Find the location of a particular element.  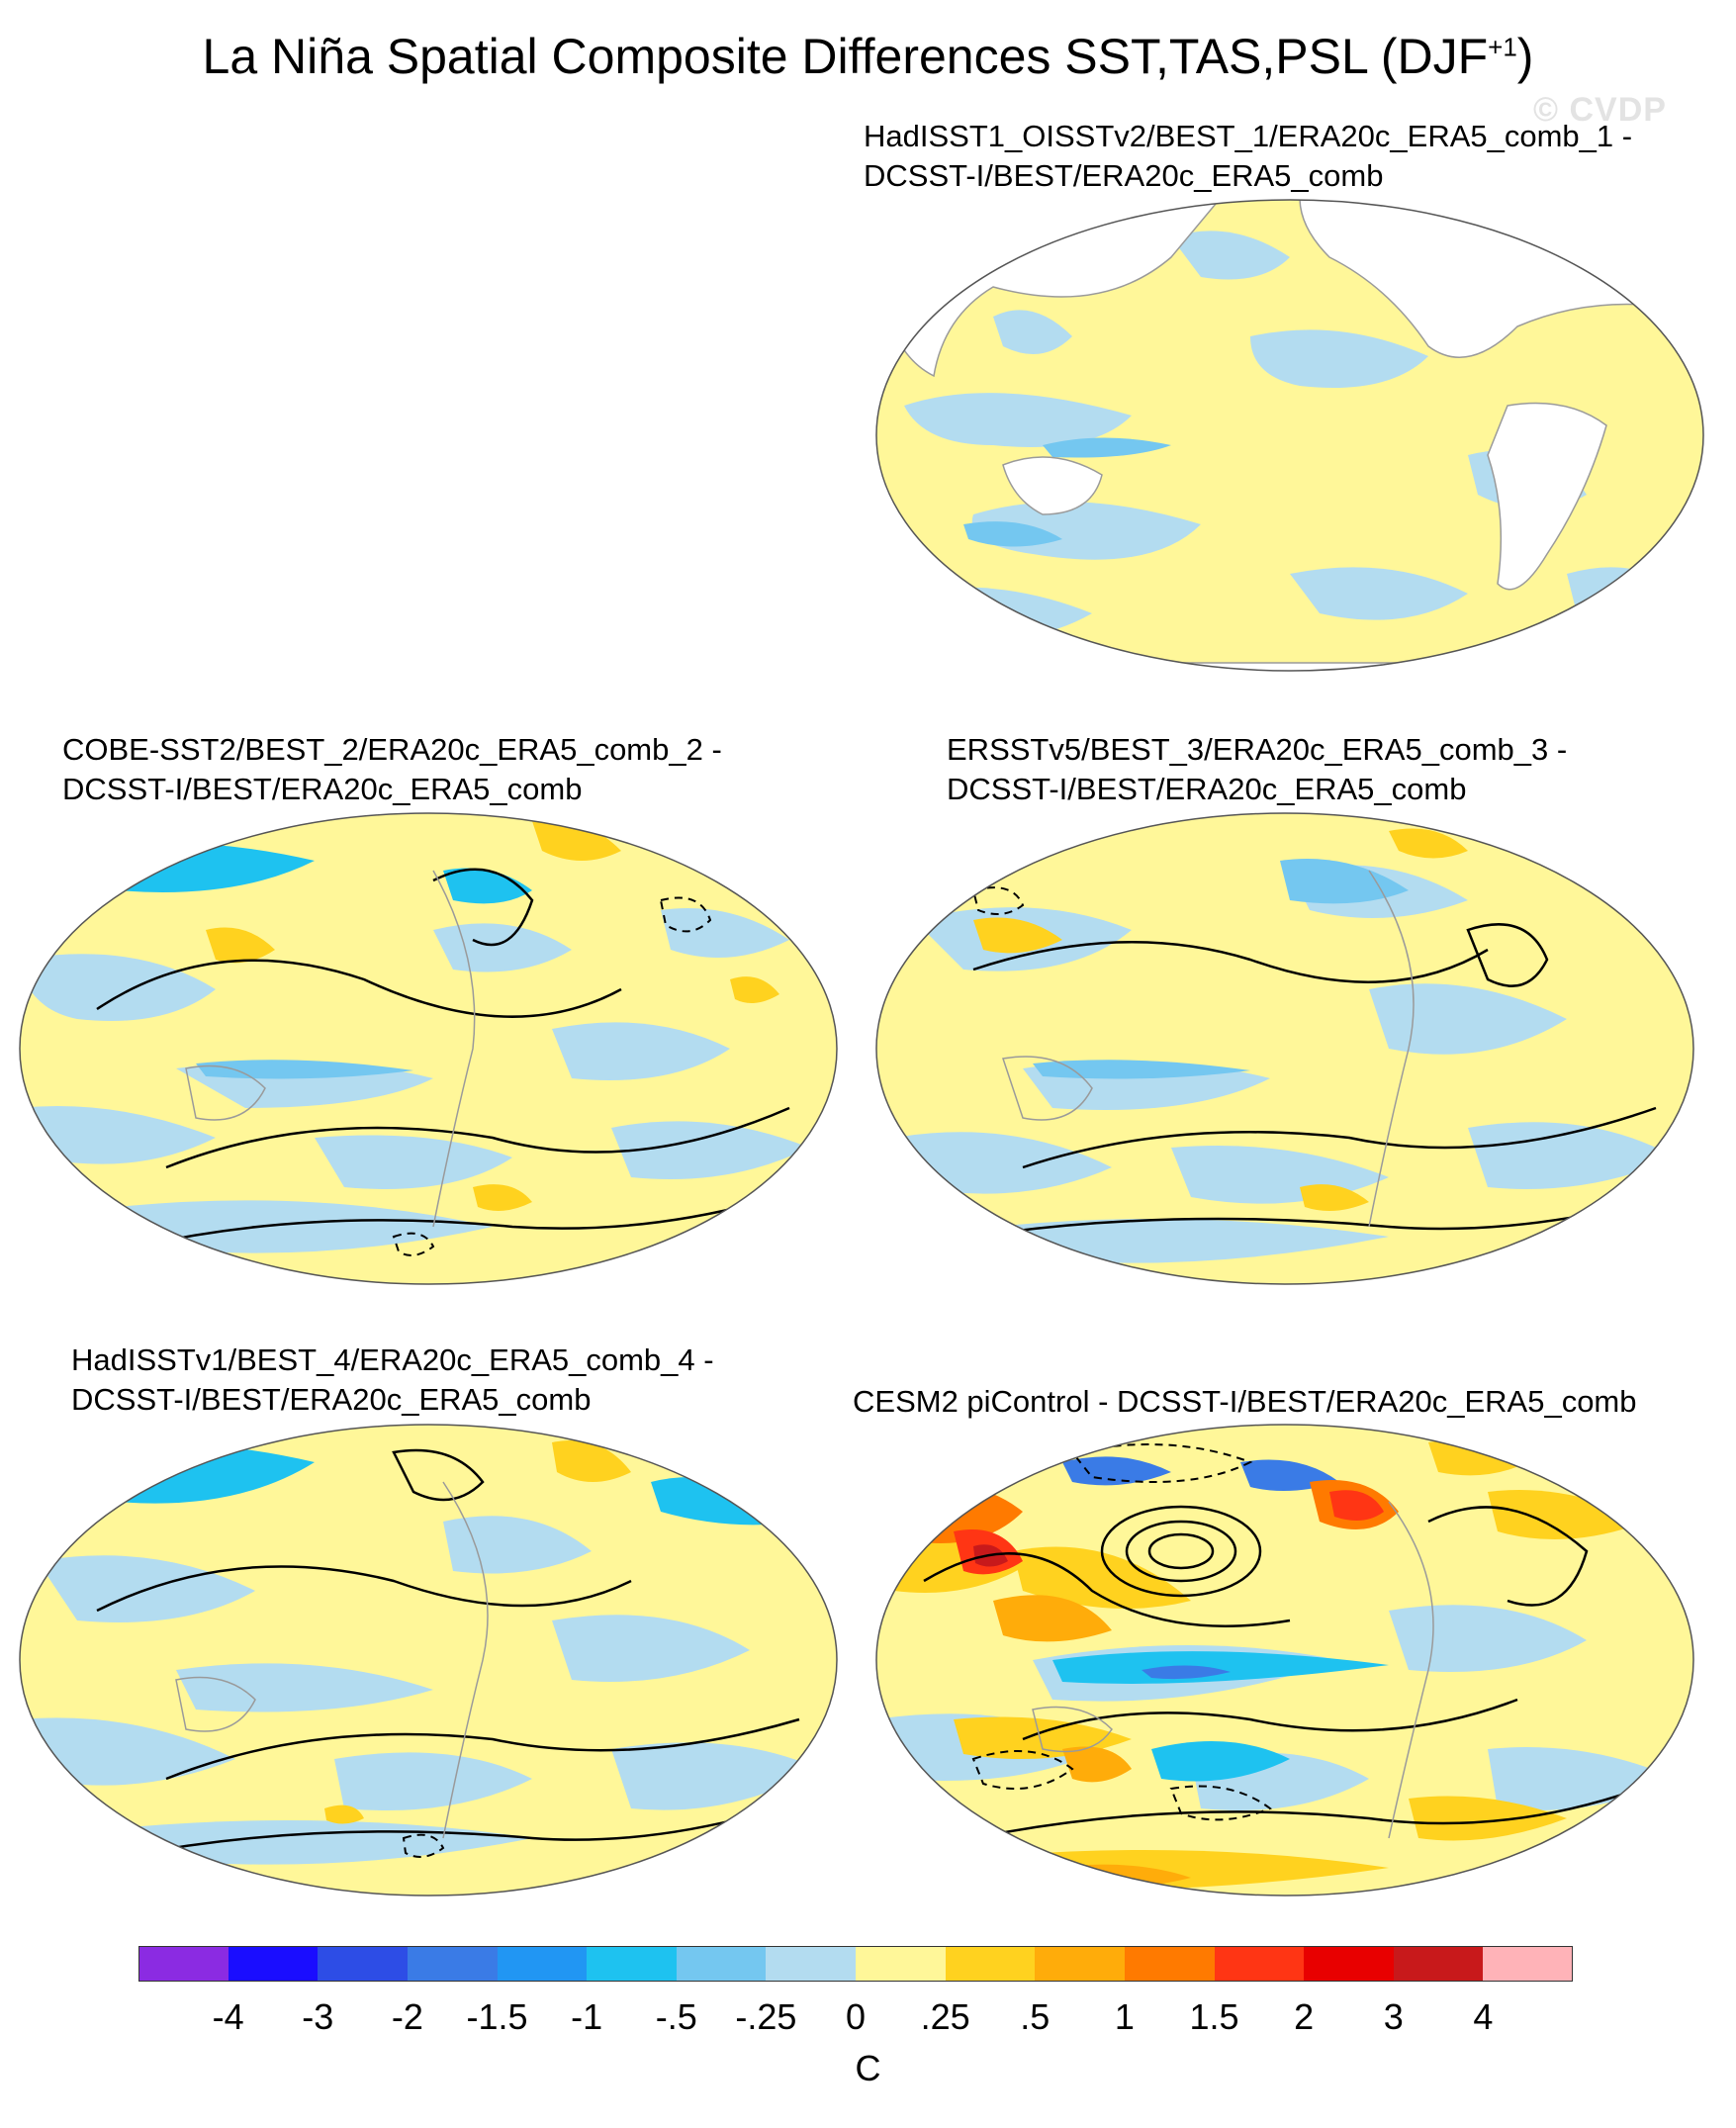

colorbar-ticks: -4 -3 -2 -1.5 -1 -.5 -.25 0 .25 .5 1 1.5 2 3 4 is located at coordinates (855, 2018).